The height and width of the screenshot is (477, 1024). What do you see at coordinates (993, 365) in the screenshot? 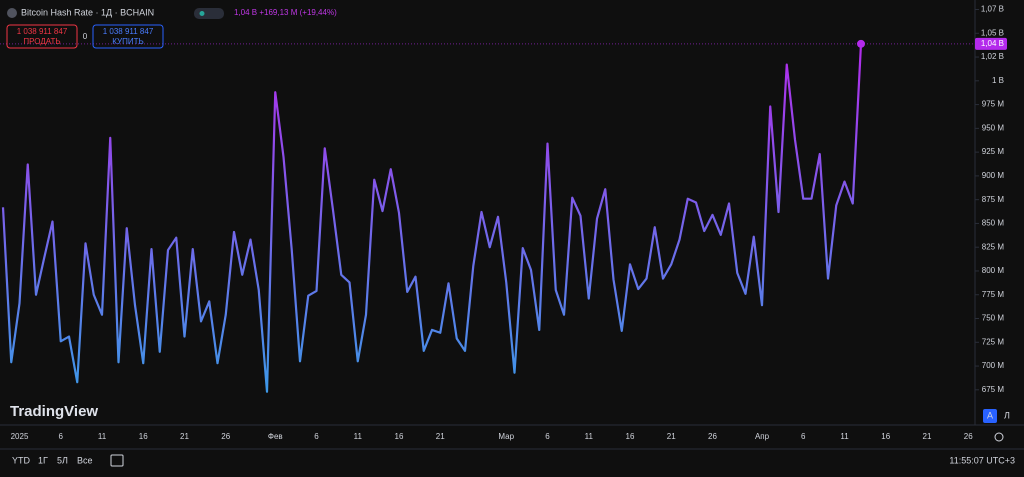
I see `y-tick-label: 700 M` at bounding box center [993, 365].